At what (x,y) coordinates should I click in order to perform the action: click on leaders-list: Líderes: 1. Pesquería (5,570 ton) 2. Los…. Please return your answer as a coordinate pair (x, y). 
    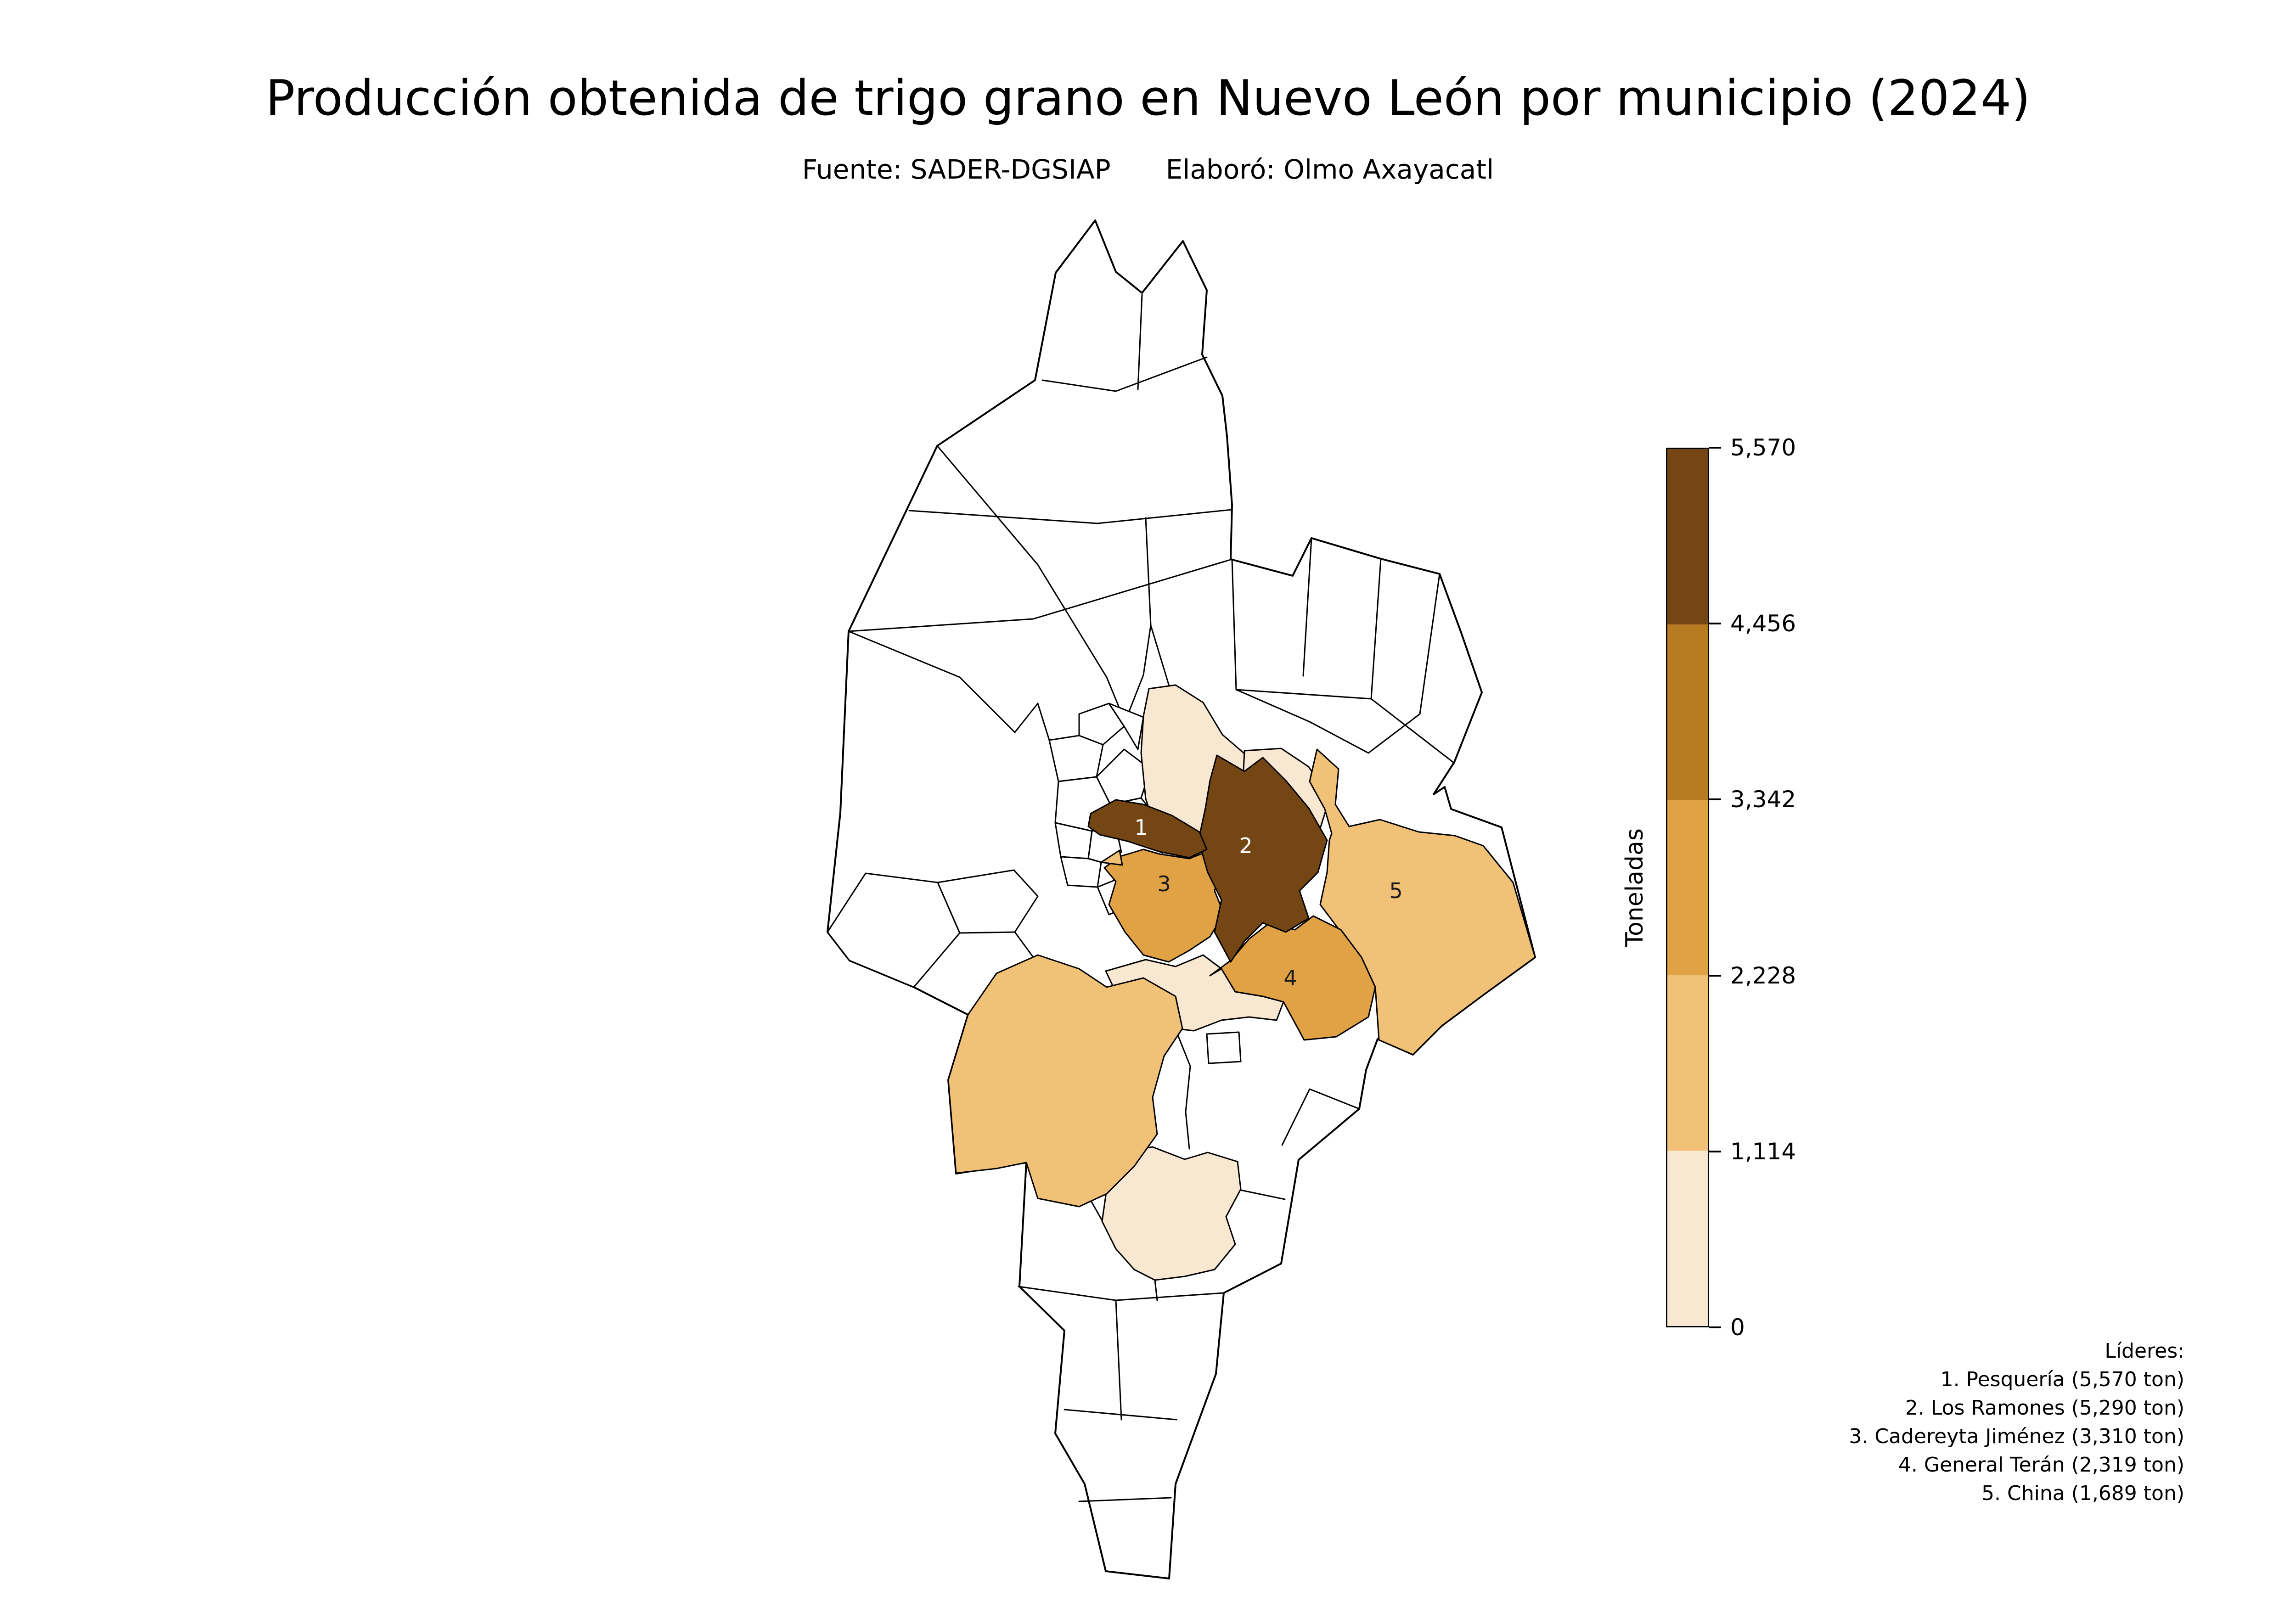
    Looking at the image, I should click on (2017, 1422).